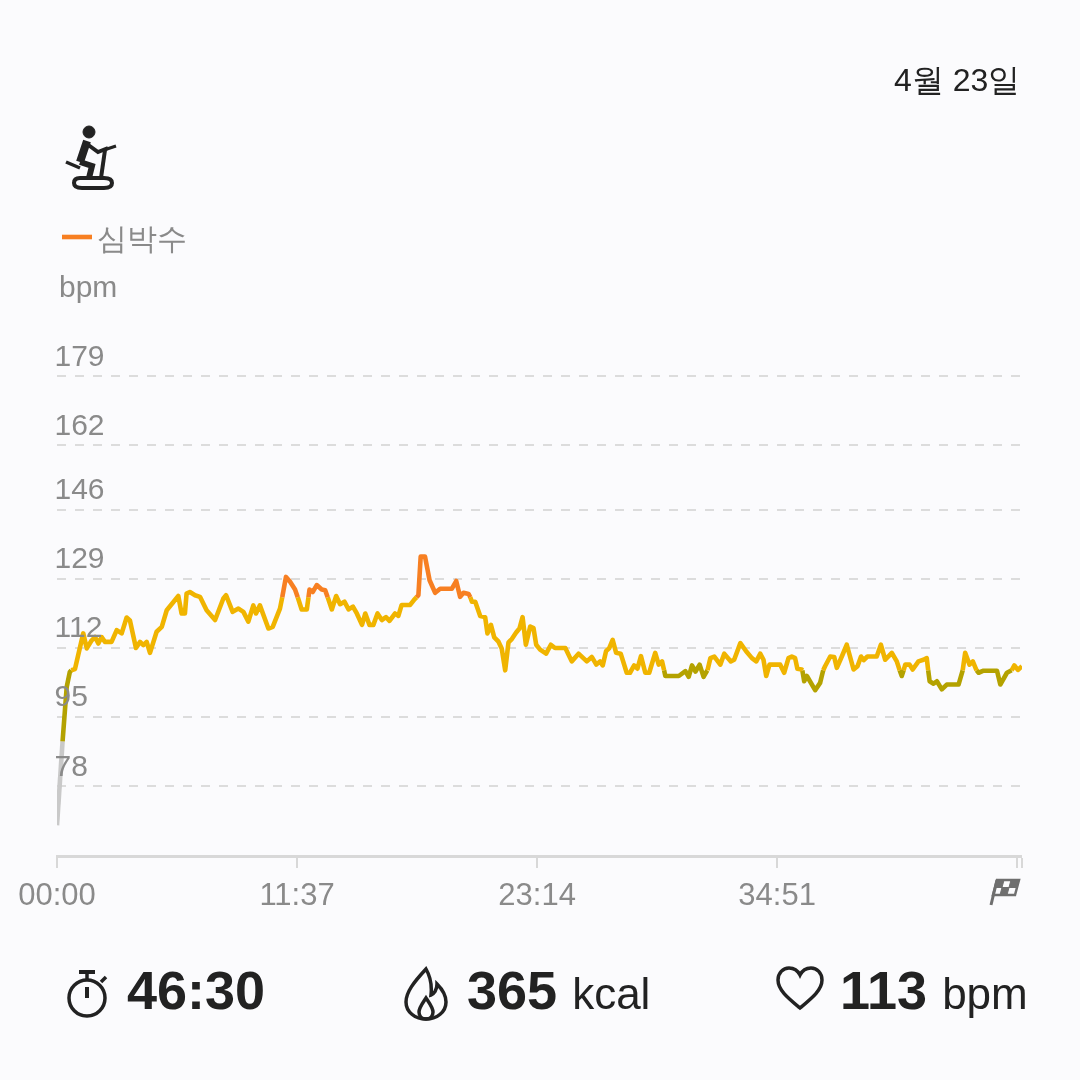  What do you see at coordinates (934, 990) in the screenshot?
I see `text: 113 bpm` at bounding box center [934, 990].